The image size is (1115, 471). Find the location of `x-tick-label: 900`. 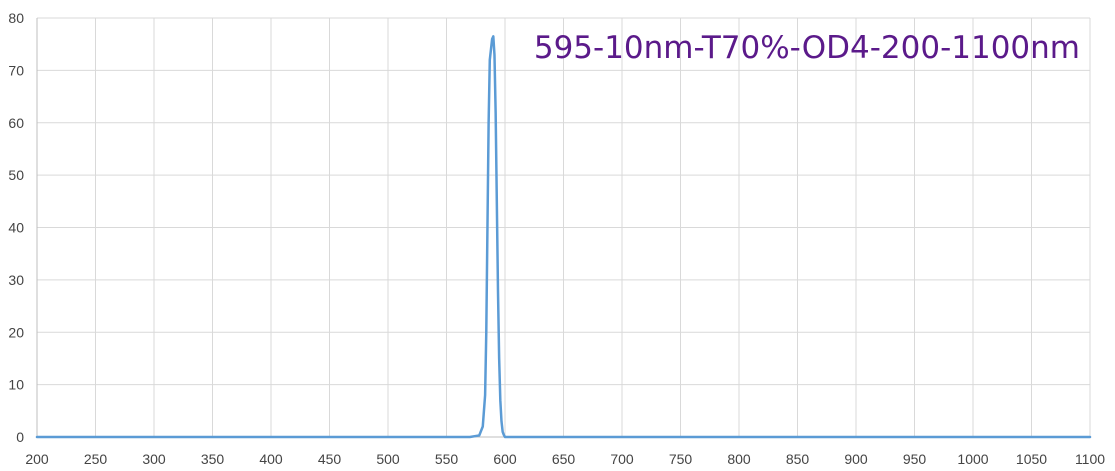

x-tick-label: 900 is located at coordinates (856, 459).